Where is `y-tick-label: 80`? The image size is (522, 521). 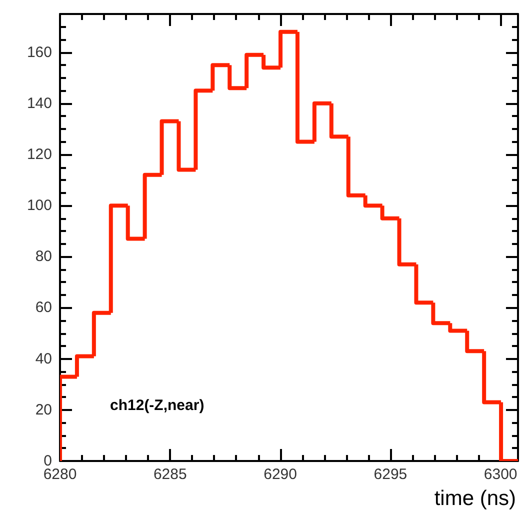 y-tick-label: 80 is located at coordinates (43, 257).